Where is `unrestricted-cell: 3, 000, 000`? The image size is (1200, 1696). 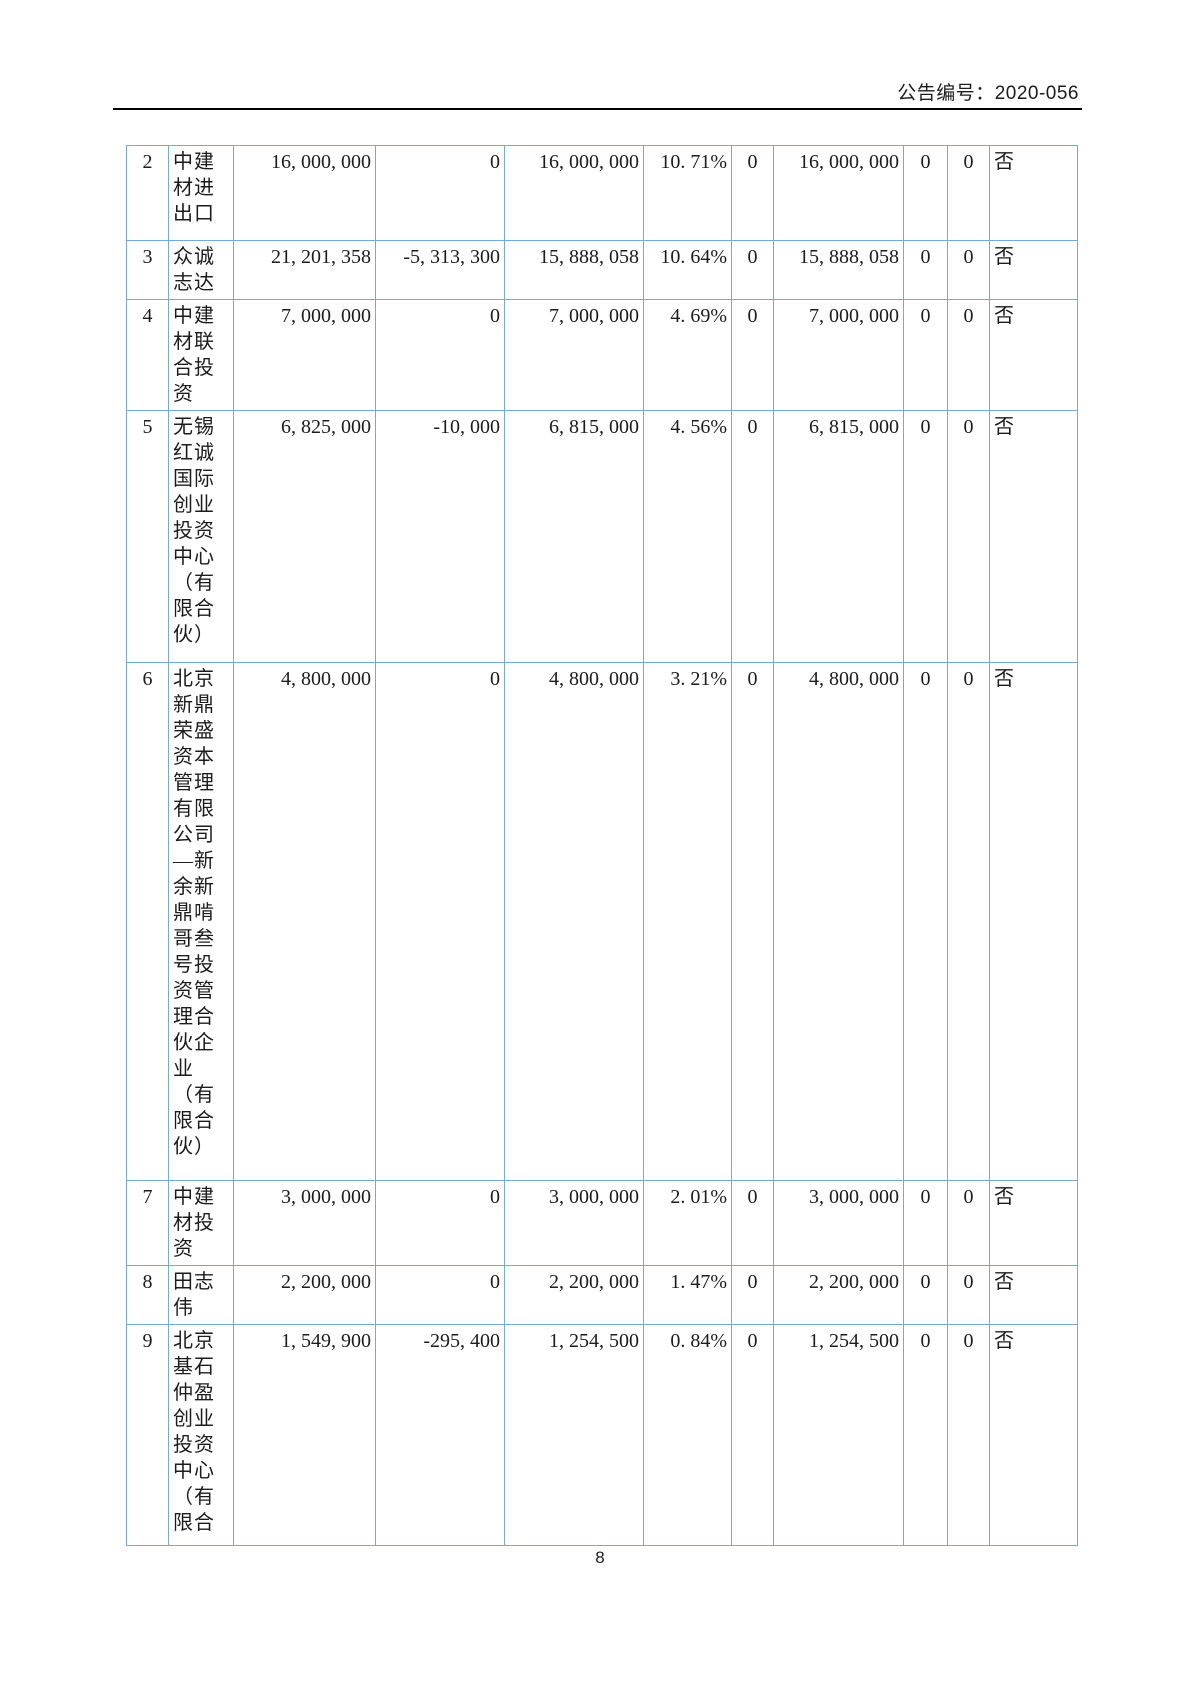
unrestricted-cell: 3, 000, 000 is located at coordinates (838, 1223).